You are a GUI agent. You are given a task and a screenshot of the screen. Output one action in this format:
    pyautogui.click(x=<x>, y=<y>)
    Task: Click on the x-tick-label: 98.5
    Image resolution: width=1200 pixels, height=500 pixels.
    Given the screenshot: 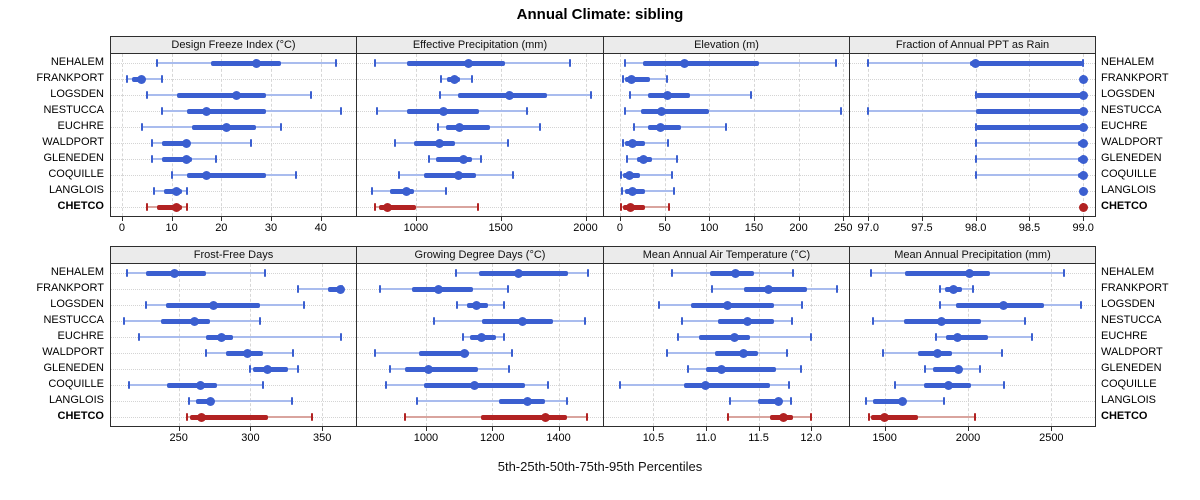 What is the action you would take?
    pyautogui.click(x=1029, y=228)
    